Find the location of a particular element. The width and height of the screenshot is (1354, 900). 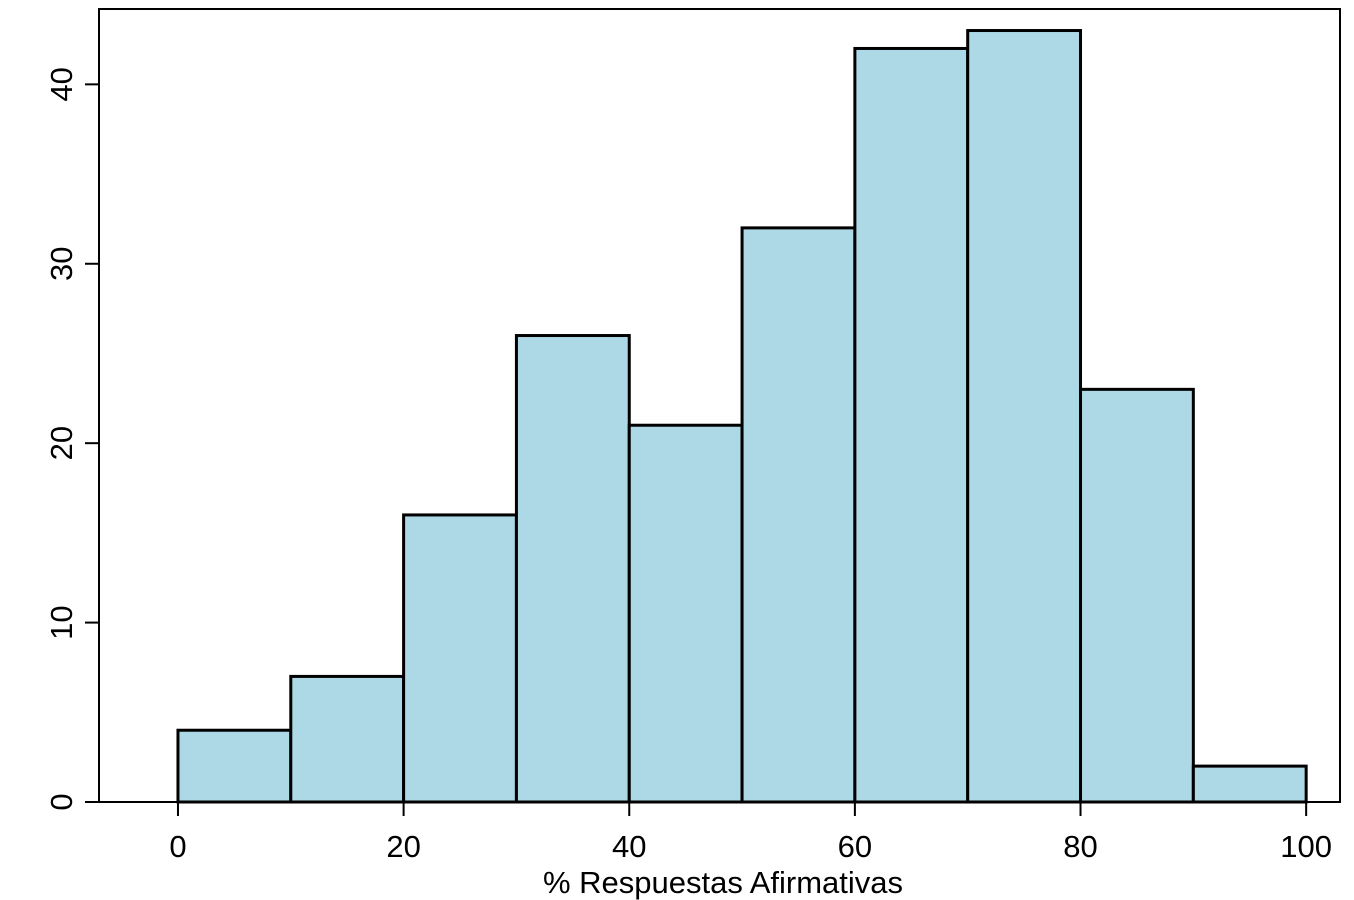

x-tick-label: 40 is located at coordinates (629, 846).